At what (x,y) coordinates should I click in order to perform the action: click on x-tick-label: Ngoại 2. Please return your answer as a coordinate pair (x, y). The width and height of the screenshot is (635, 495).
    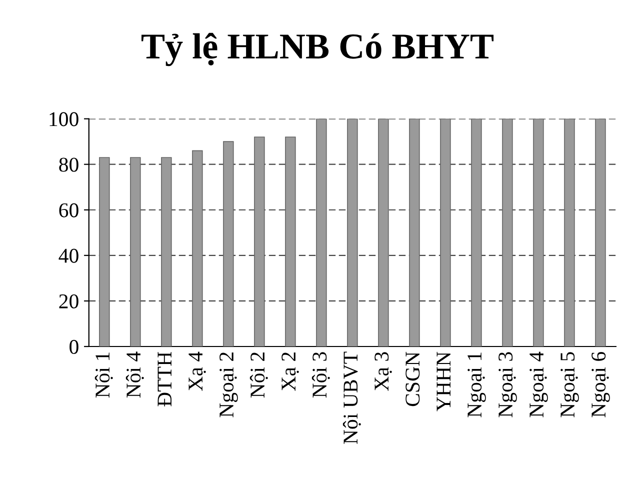
    Looking at the image, I should click on (229, 385).